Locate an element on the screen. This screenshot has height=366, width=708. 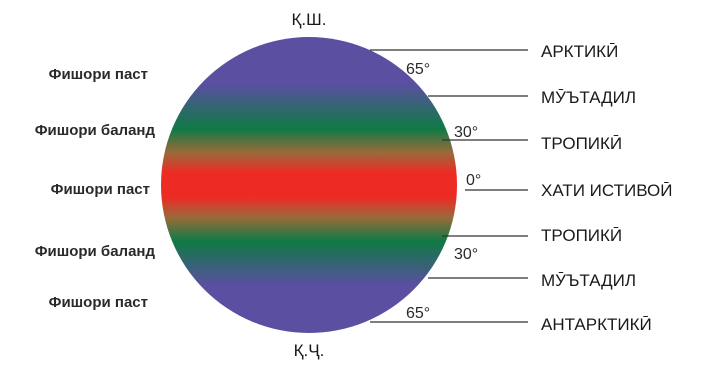
zone-label-antarctic: АНТАРКТИКӢ is located at coordinates (596, 324).